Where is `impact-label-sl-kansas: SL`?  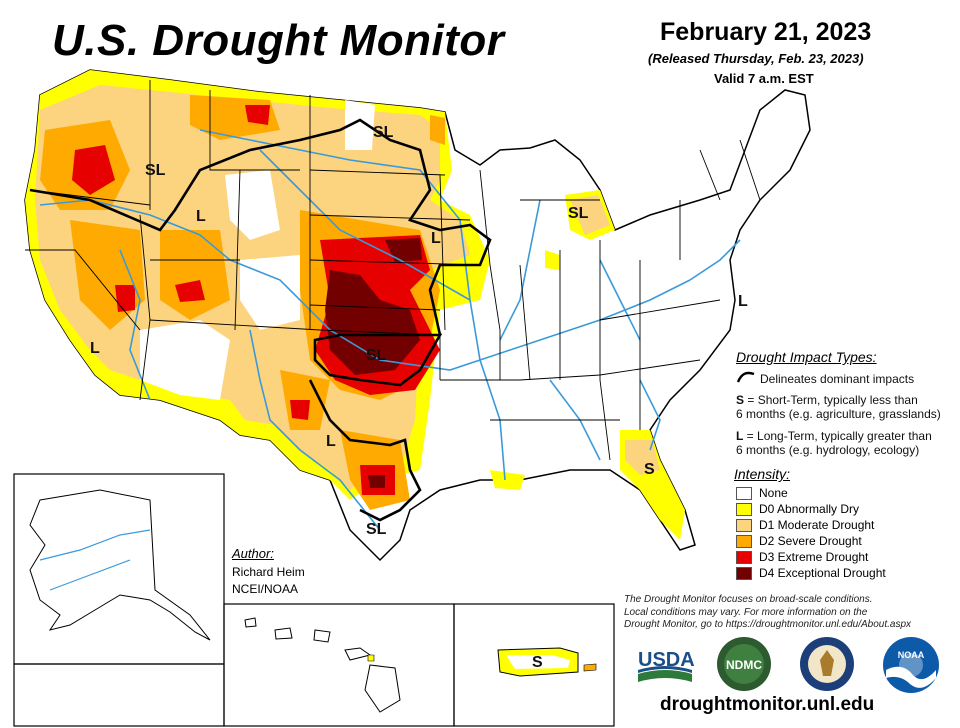 impact-label-sl-kansas: SL is located at coordinates (376, 355).